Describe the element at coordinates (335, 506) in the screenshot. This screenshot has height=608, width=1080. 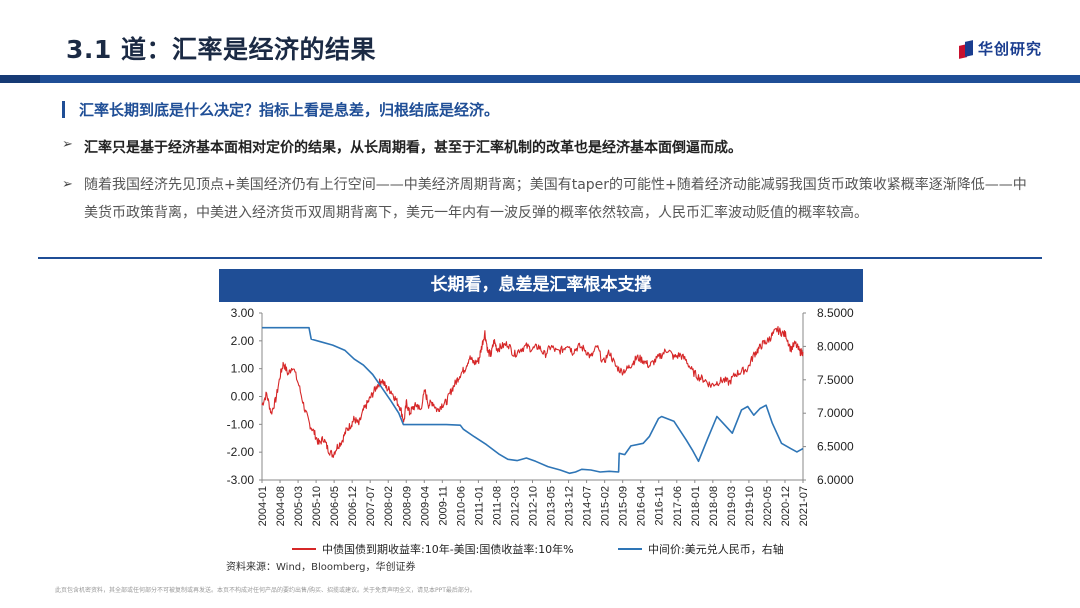
I see `x-tick-label: 2006-05` at that location.